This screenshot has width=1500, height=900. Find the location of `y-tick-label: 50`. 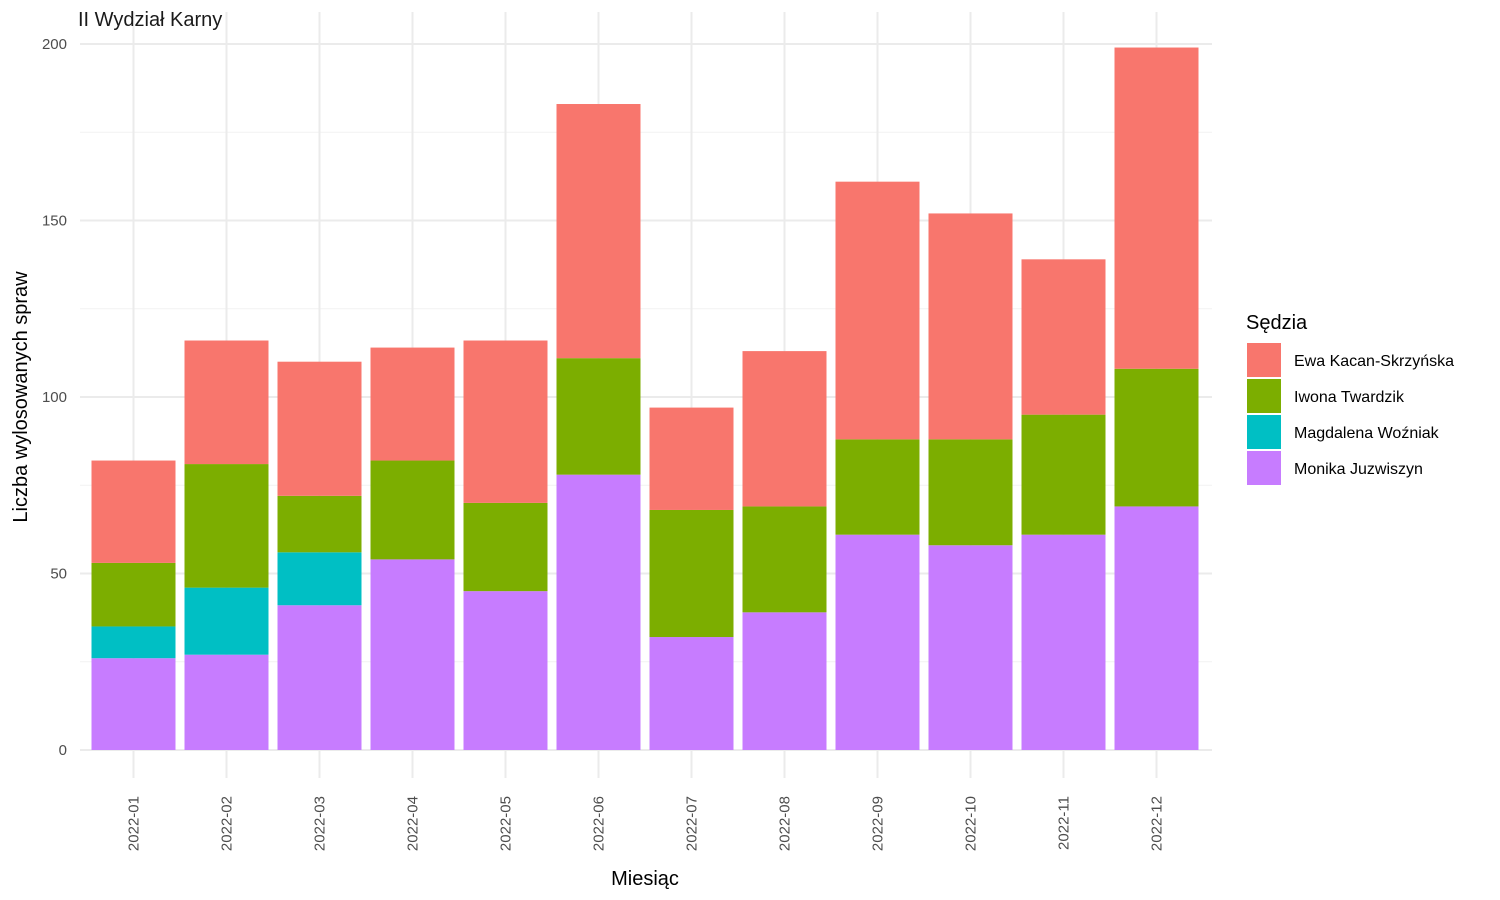

y-tick-label: 50 is located at coordinates (58, 574).